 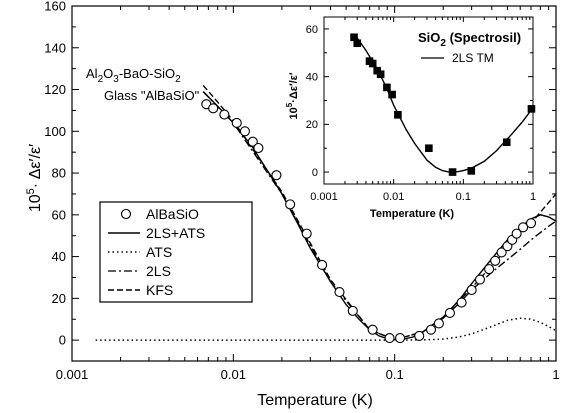 I want to click on inset-curve-2ls-tm, so click(x=443, y=103).